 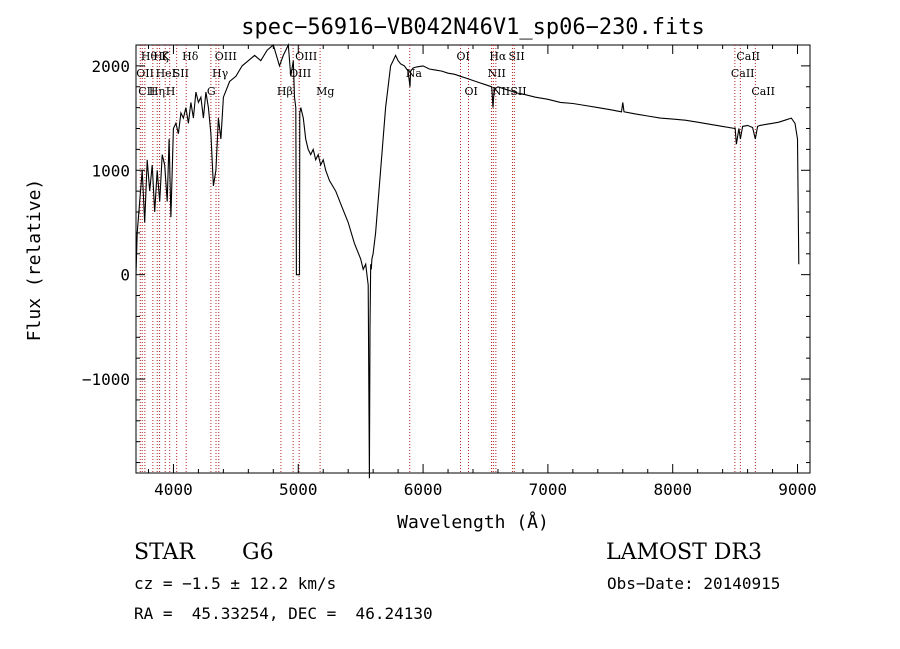 I want to click on object-subclass: G6, so click(x=258, y=552).